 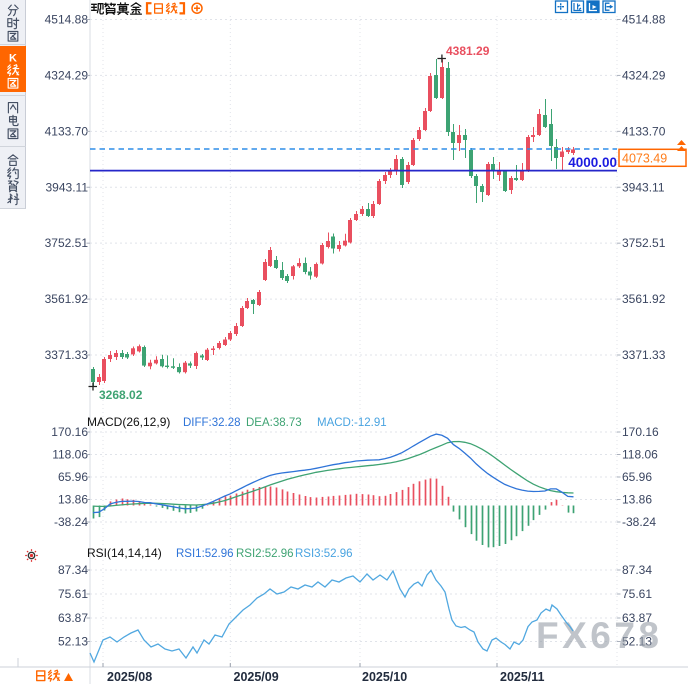 What do you see at coordinates (644, 159) in the screenshot?
I see `svg-text: 4073.49` at bounding box center [644, 159].